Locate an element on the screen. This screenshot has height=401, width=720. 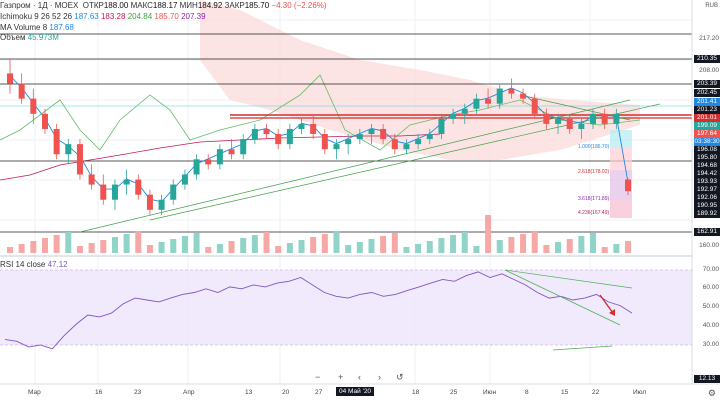
x-label: Июн is located at coordinates (490, 392).